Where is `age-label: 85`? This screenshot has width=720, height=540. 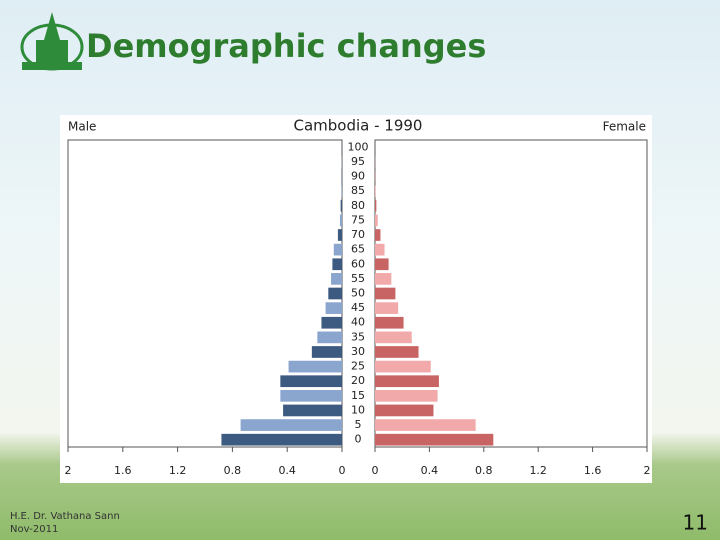 age-label: 85 is located at coordinates (358, 190).